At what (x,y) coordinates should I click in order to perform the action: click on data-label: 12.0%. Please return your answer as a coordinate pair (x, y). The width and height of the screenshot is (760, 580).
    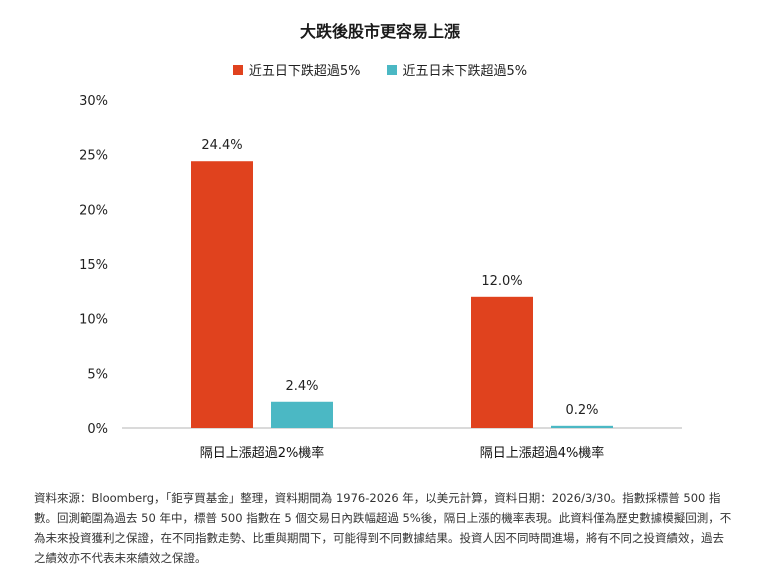
    Looking at the image, I should click on (501, 281).